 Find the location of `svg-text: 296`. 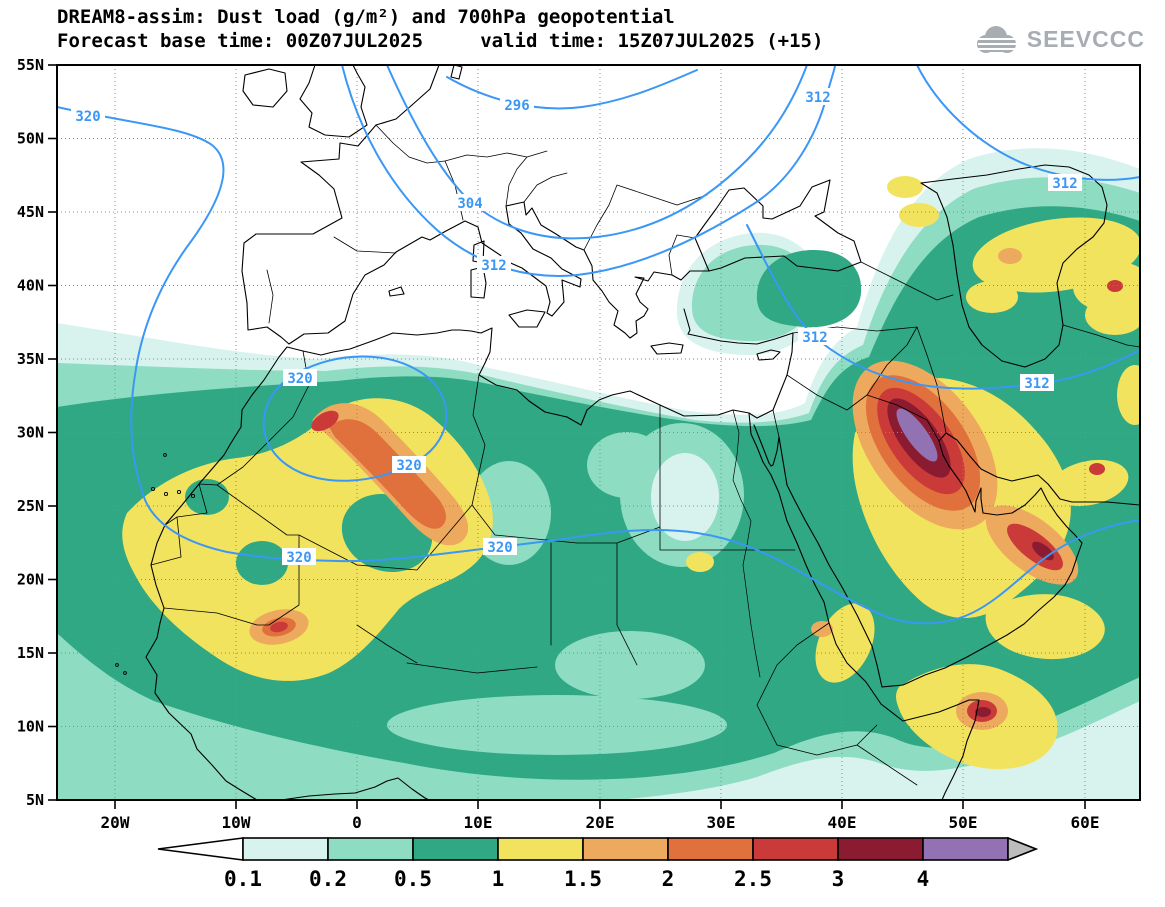

svg-text: 296 is located at coordinates (516, 106).